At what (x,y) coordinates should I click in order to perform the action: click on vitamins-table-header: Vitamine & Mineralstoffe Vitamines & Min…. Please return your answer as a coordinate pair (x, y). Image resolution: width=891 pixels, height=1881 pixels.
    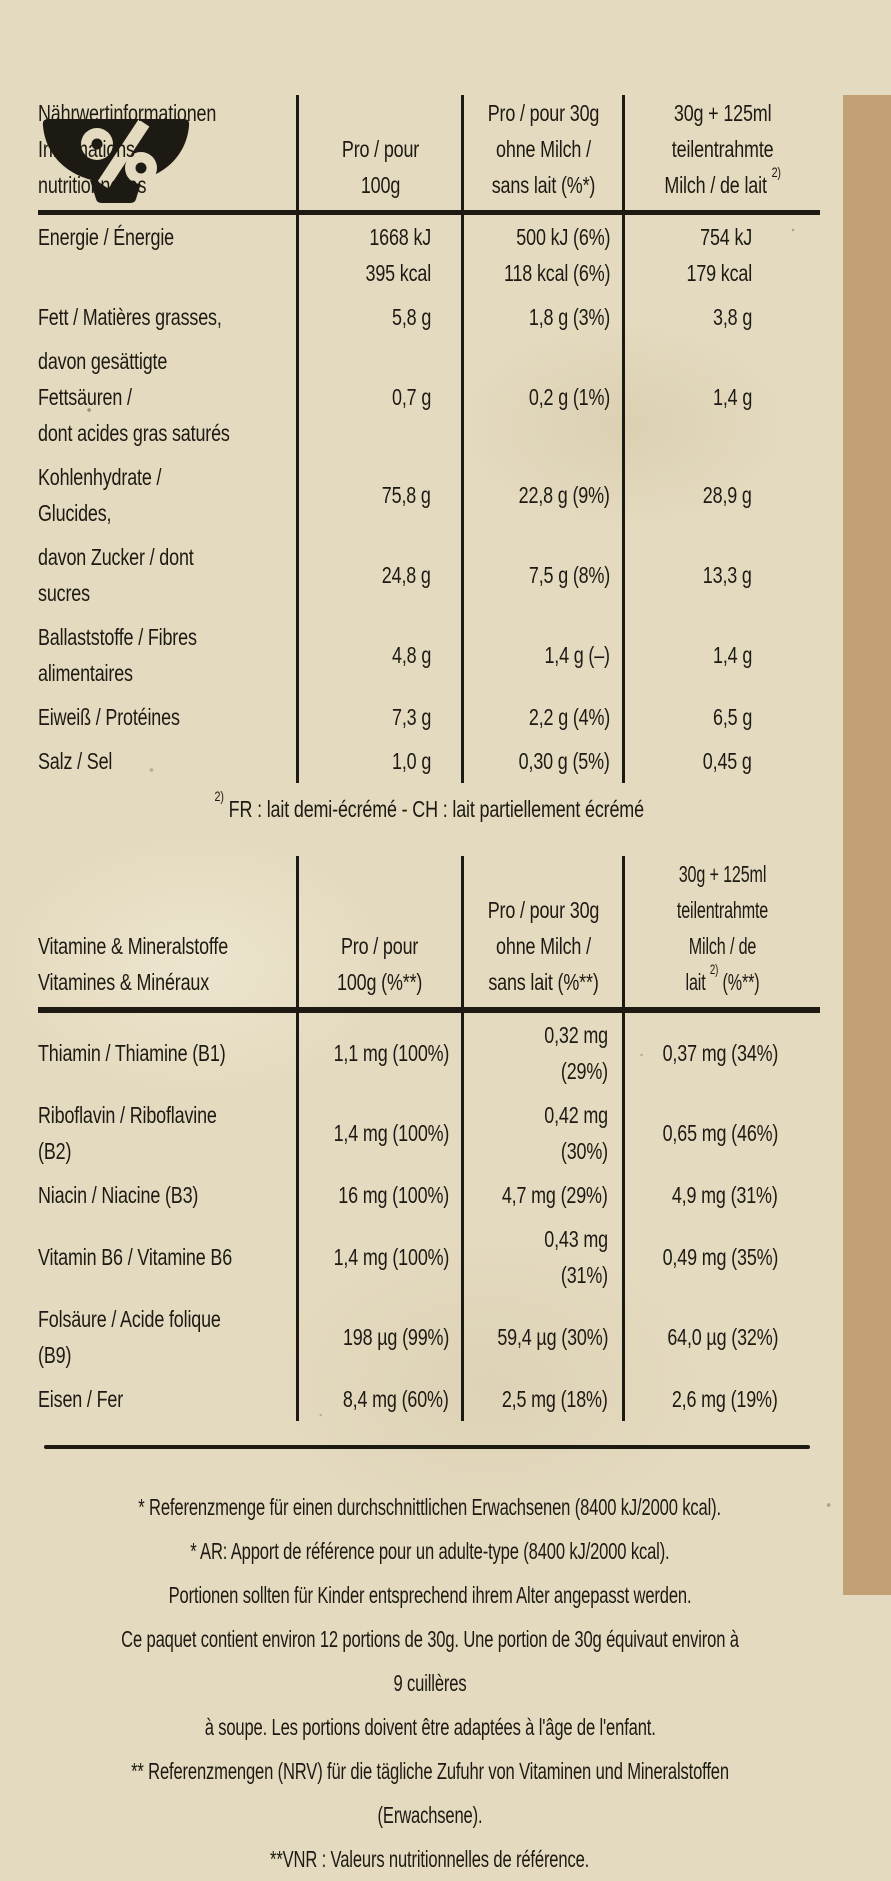
    Looking at the image, I should click on (429, 934).